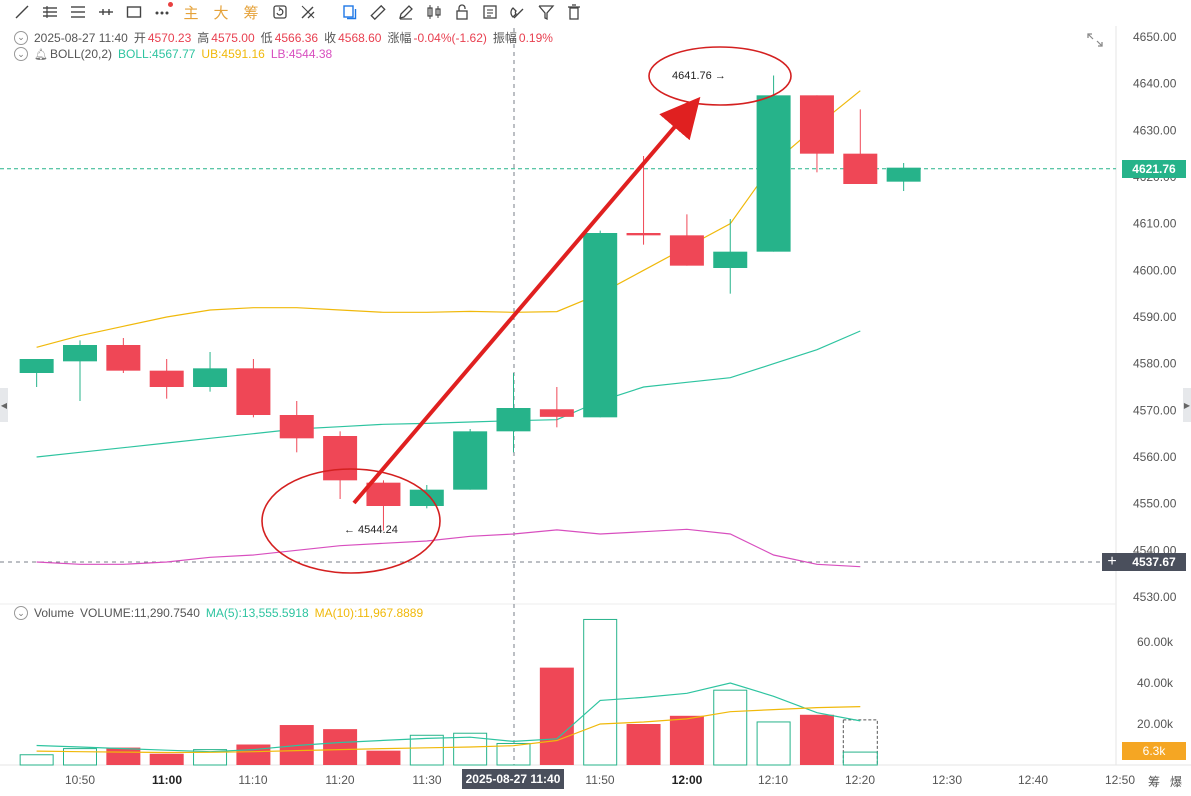  I want to click on notification-dot, so click(170, 4).